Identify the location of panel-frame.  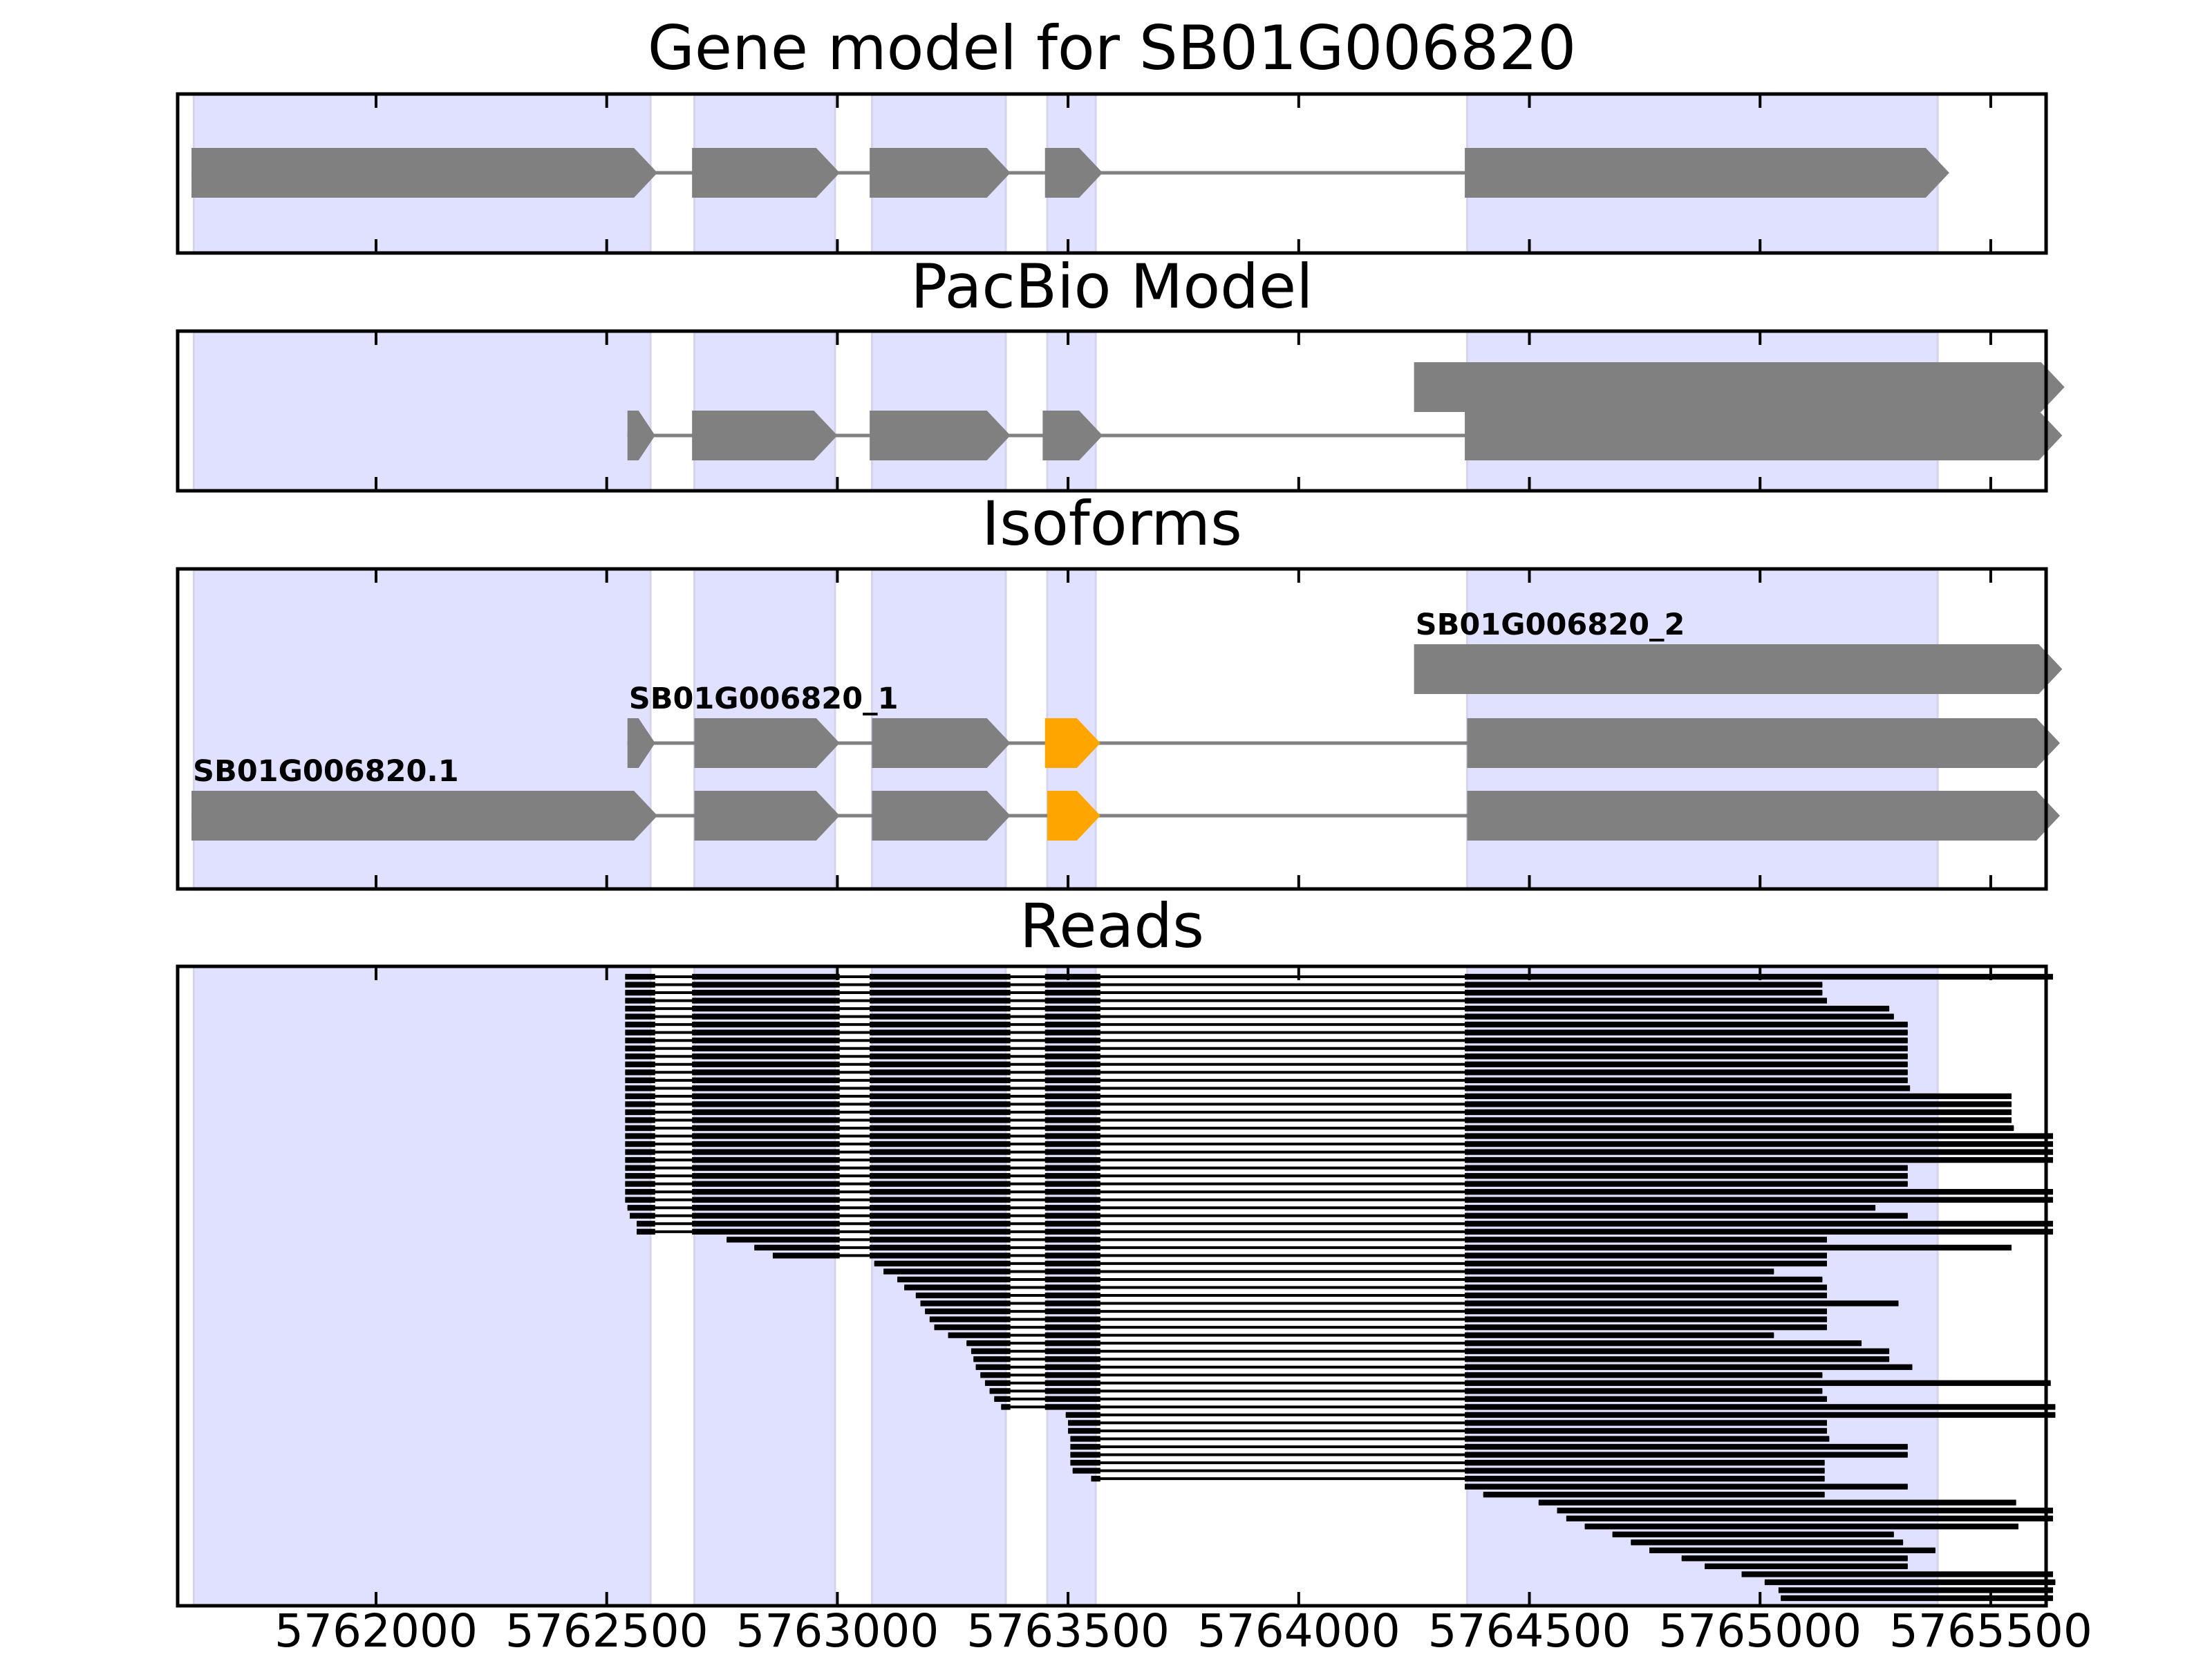
(1112, 174).